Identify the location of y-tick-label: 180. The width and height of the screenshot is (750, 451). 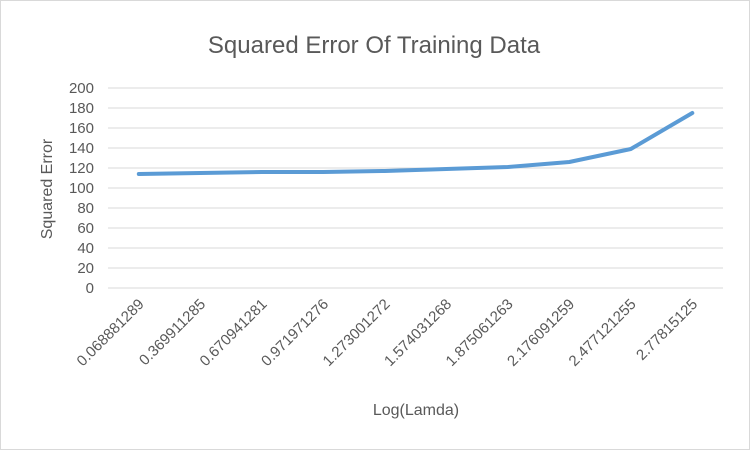
(81, 108).